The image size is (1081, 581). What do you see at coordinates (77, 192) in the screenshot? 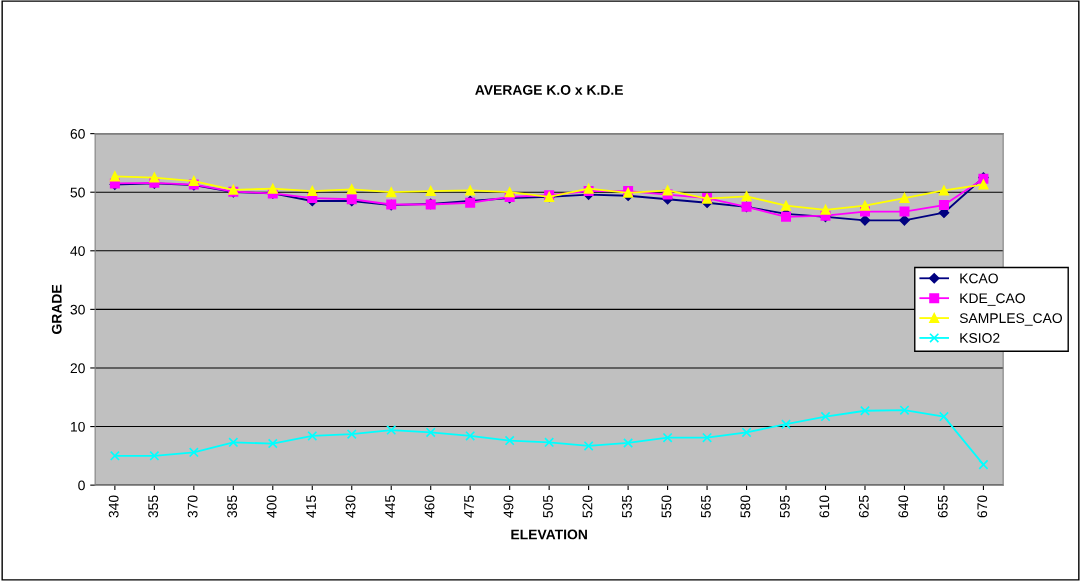
I see `y-tick-label: 50` at bounding box center [77, 192].